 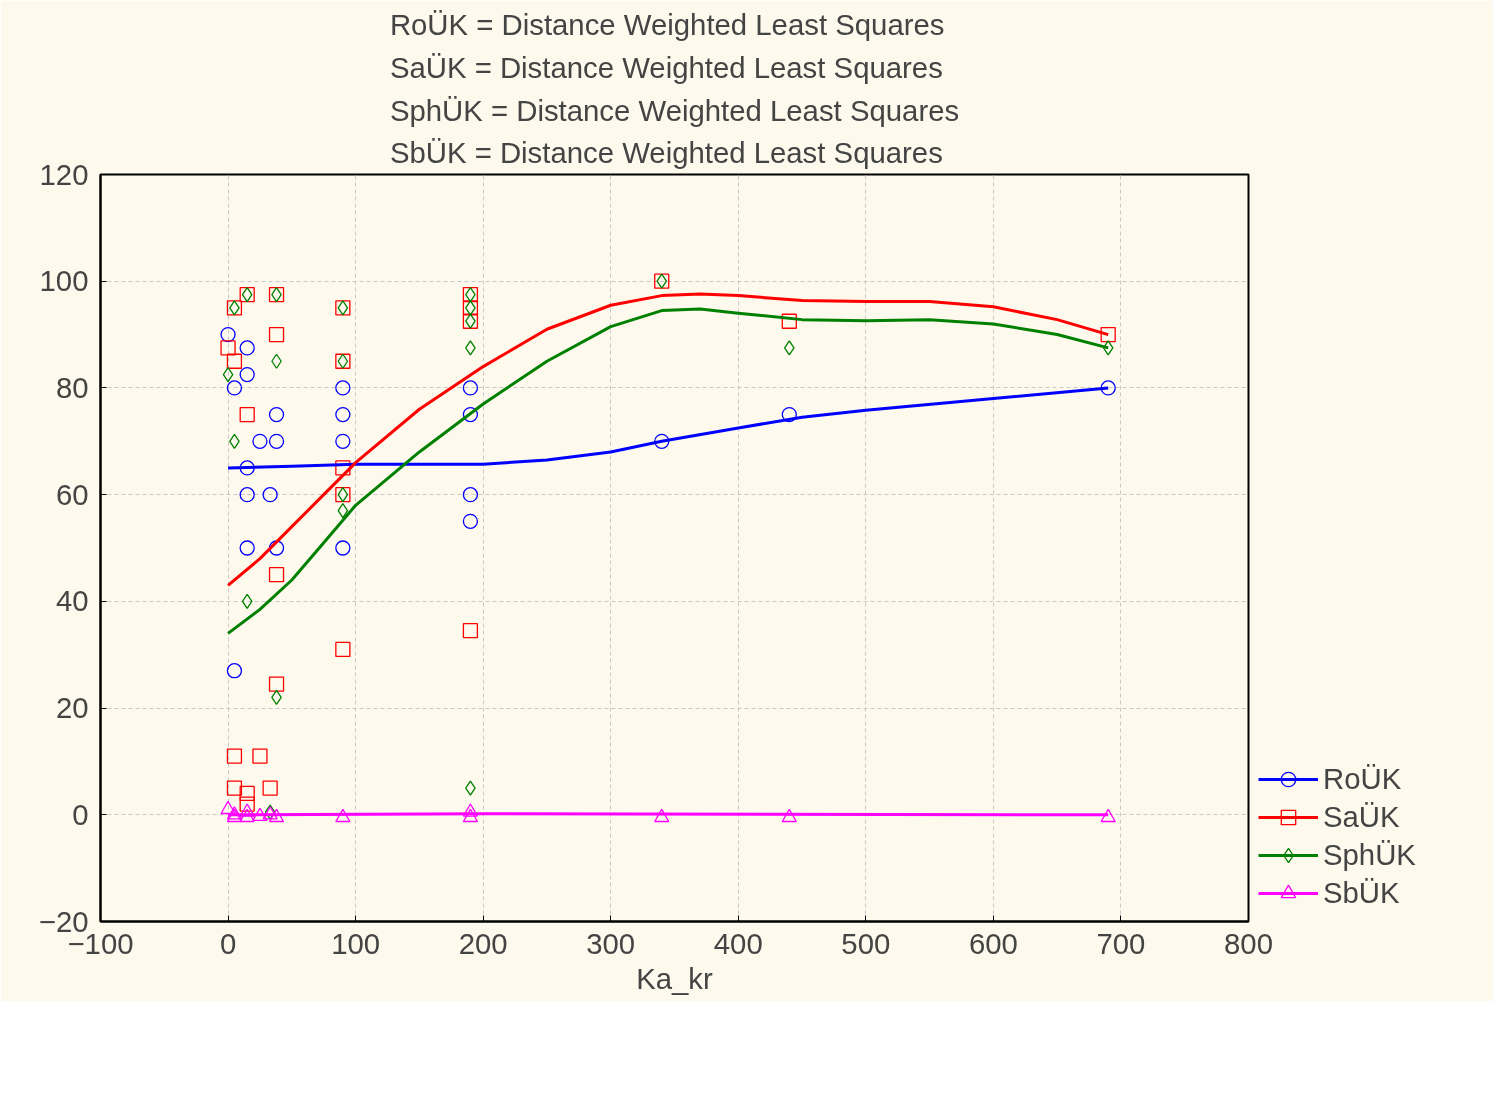 I want to click on chart-title: RoÜK = Distance Weighted Least Squares SaÜK = Distance Weighted Least Squares SphÜK = Distance Weighted Least Squares SbÜK = Distance Weighted Least Squares, so click(x=674, y=88).